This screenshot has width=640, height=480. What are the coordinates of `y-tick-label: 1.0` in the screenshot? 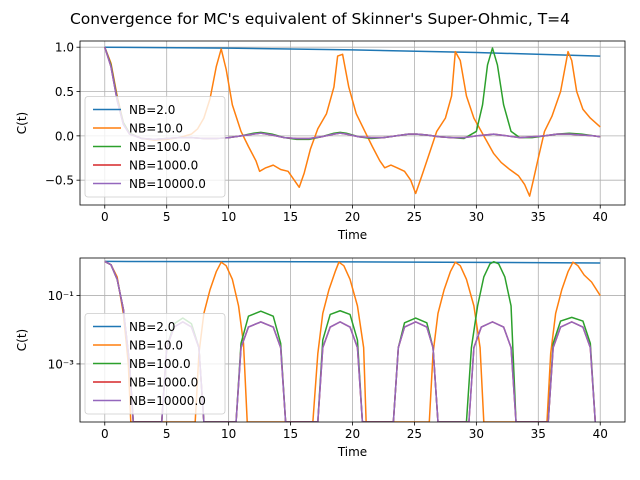 It's located at (64, 48).